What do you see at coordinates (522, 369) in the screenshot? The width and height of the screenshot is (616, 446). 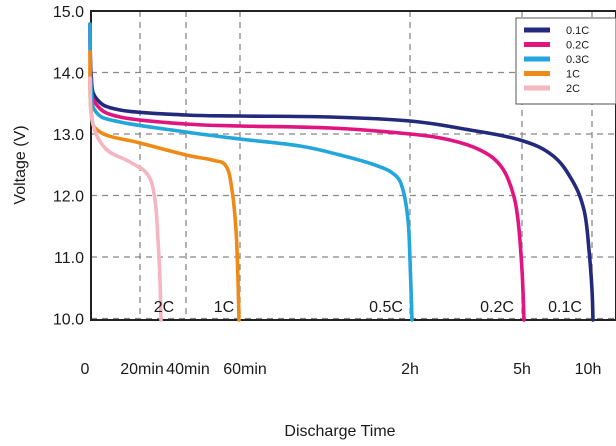 I see `x-tick-label: 5h` at bounding box center [522, 369].